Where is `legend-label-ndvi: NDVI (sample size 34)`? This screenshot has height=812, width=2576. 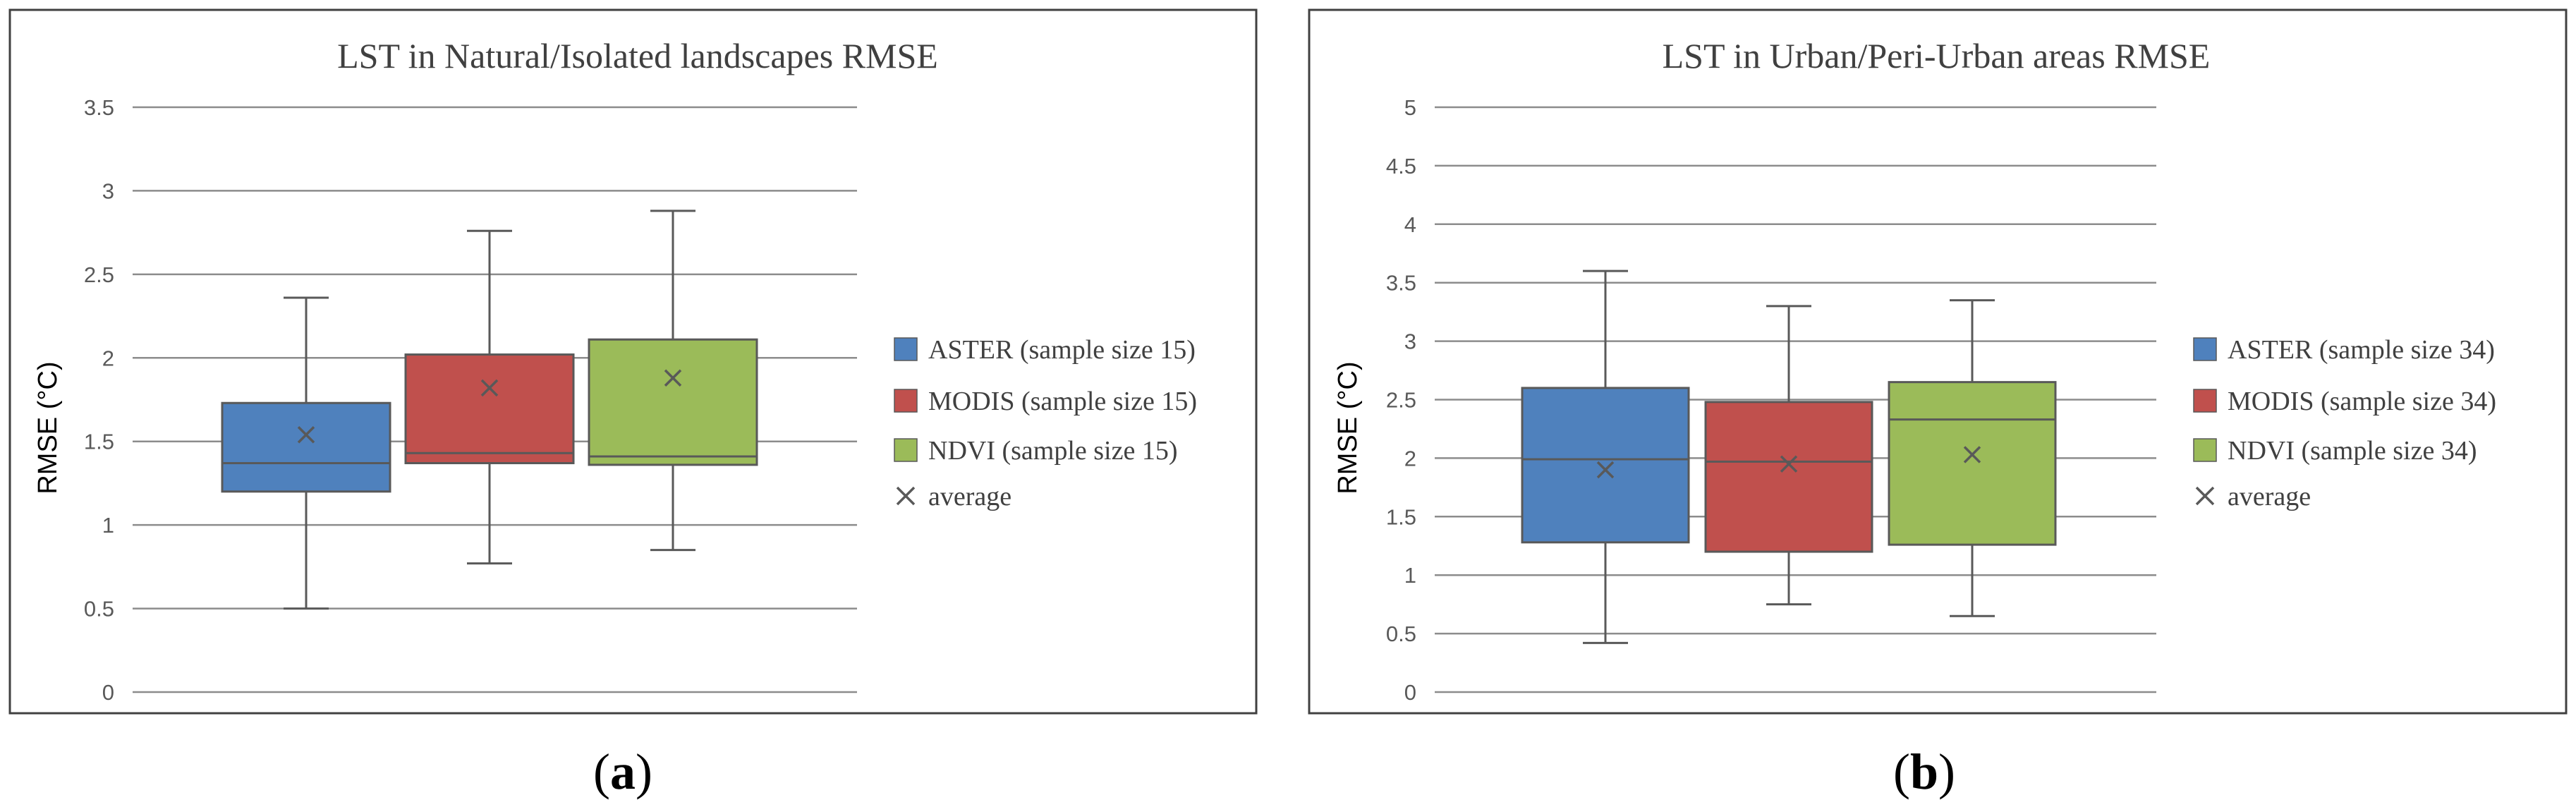
legend-label-ndvi: NDVI (sample size 34) is located at coordinates (2352, 451).